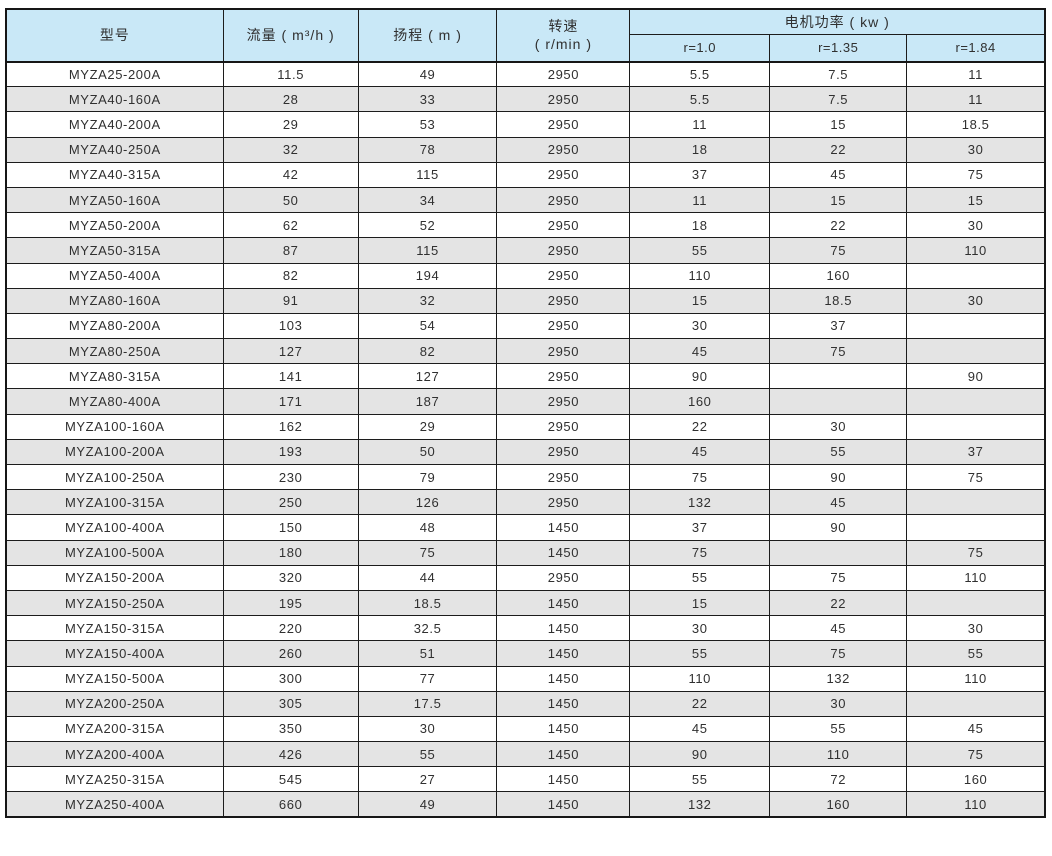 The image size is (1052, 856). I want to click on power-r10-cell: 18, so click(700, 149).